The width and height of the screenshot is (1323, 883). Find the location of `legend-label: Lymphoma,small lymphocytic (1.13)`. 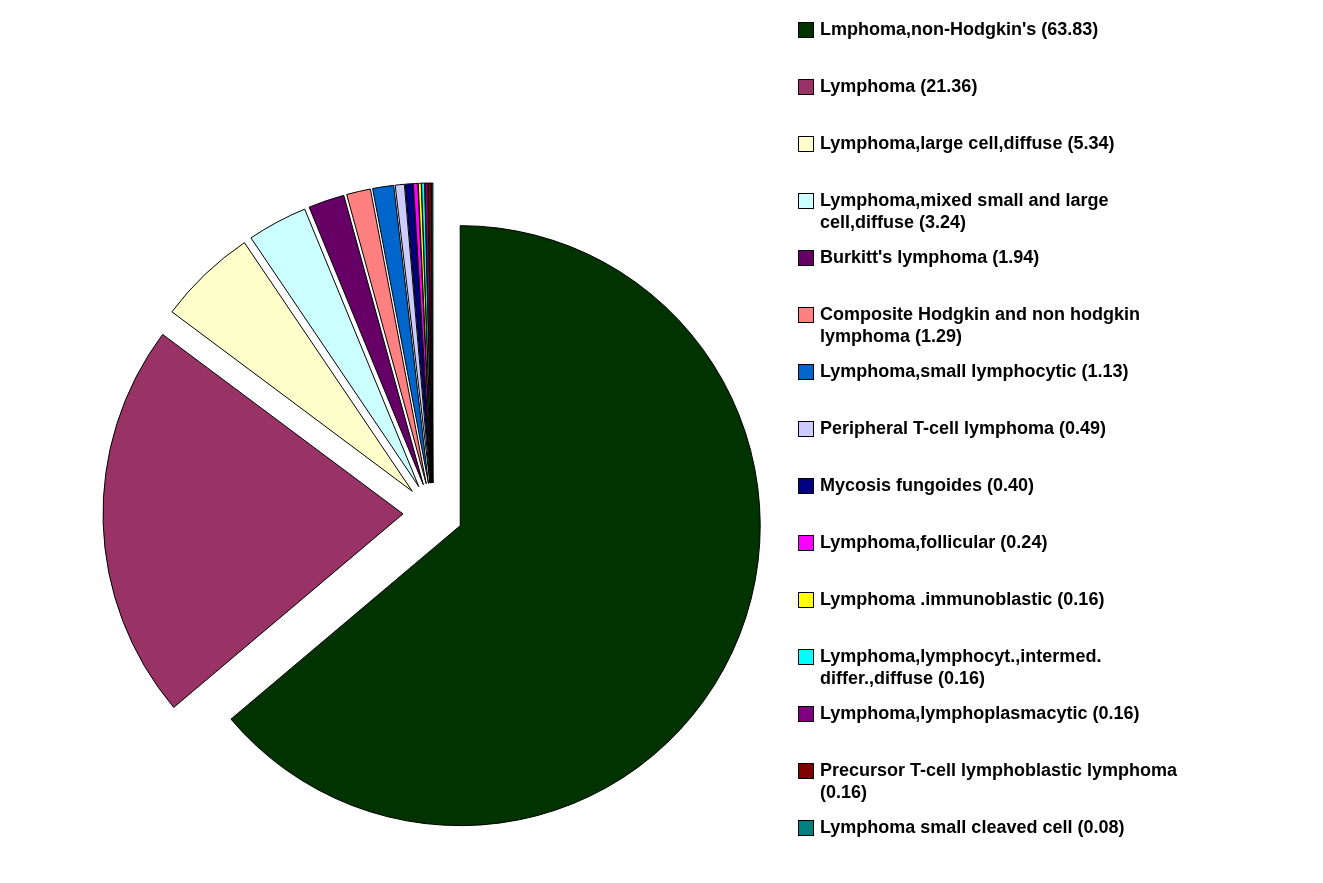

legend-label: Lymphoma,small lymphocytic (1.13) is located at coordinates (975, 371).